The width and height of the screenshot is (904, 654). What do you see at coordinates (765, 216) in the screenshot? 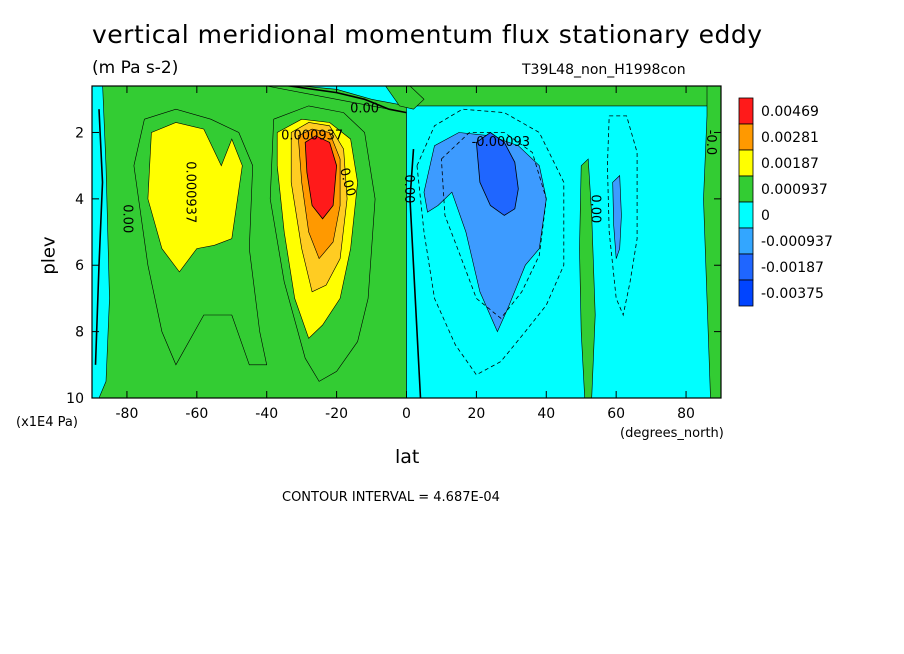
I see `legend-label: 0` at bounding box center [765, 216].